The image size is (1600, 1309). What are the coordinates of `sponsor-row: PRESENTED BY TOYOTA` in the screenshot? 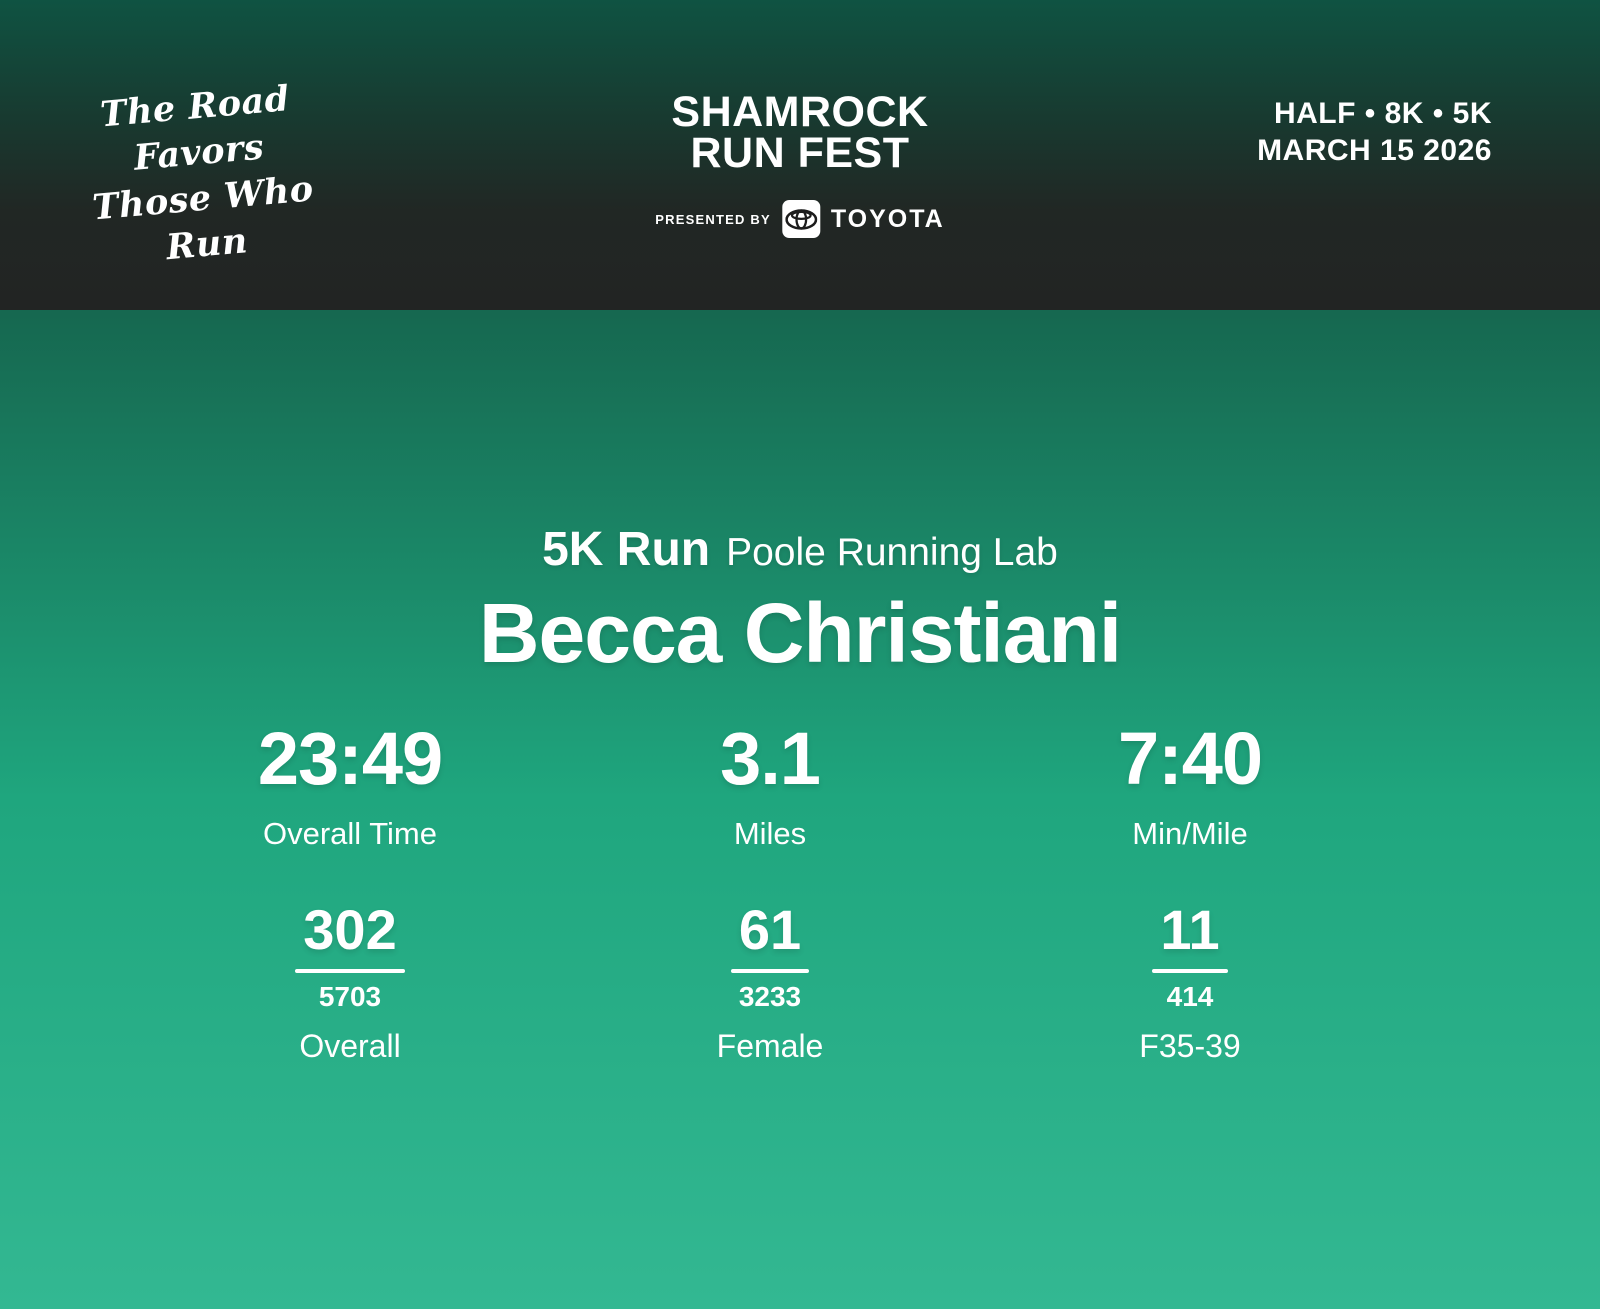 It's located at (799, 219).